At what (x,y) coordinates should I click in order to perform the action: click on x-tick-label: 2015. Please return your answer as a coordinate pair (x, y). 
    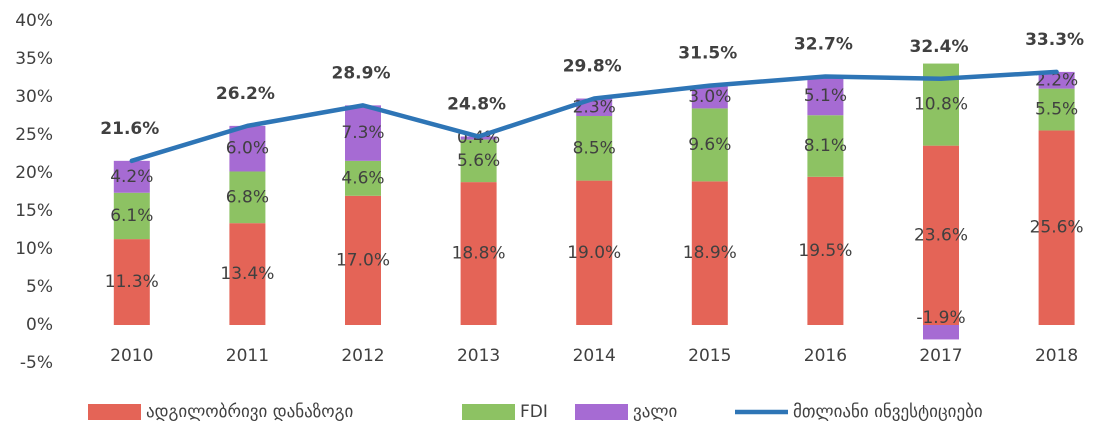
    Looking at the image, I should click on (709, 356).